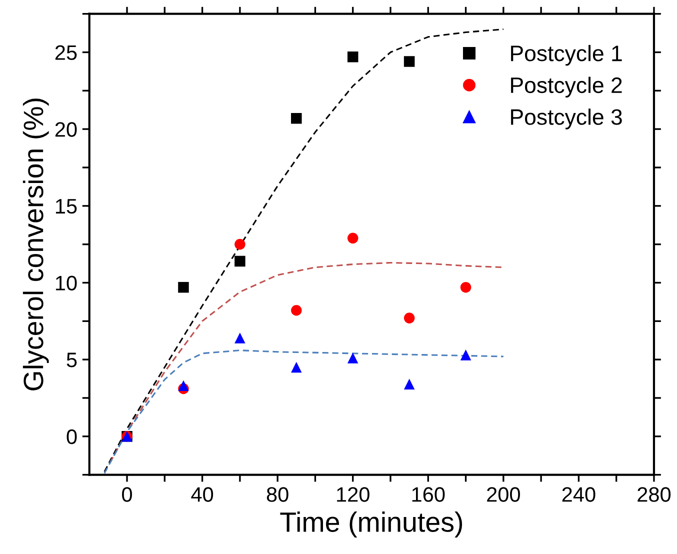  Describe the element at coordinates (71, 360) in the screenshot. I see `y-tick-label: 5` at that location.